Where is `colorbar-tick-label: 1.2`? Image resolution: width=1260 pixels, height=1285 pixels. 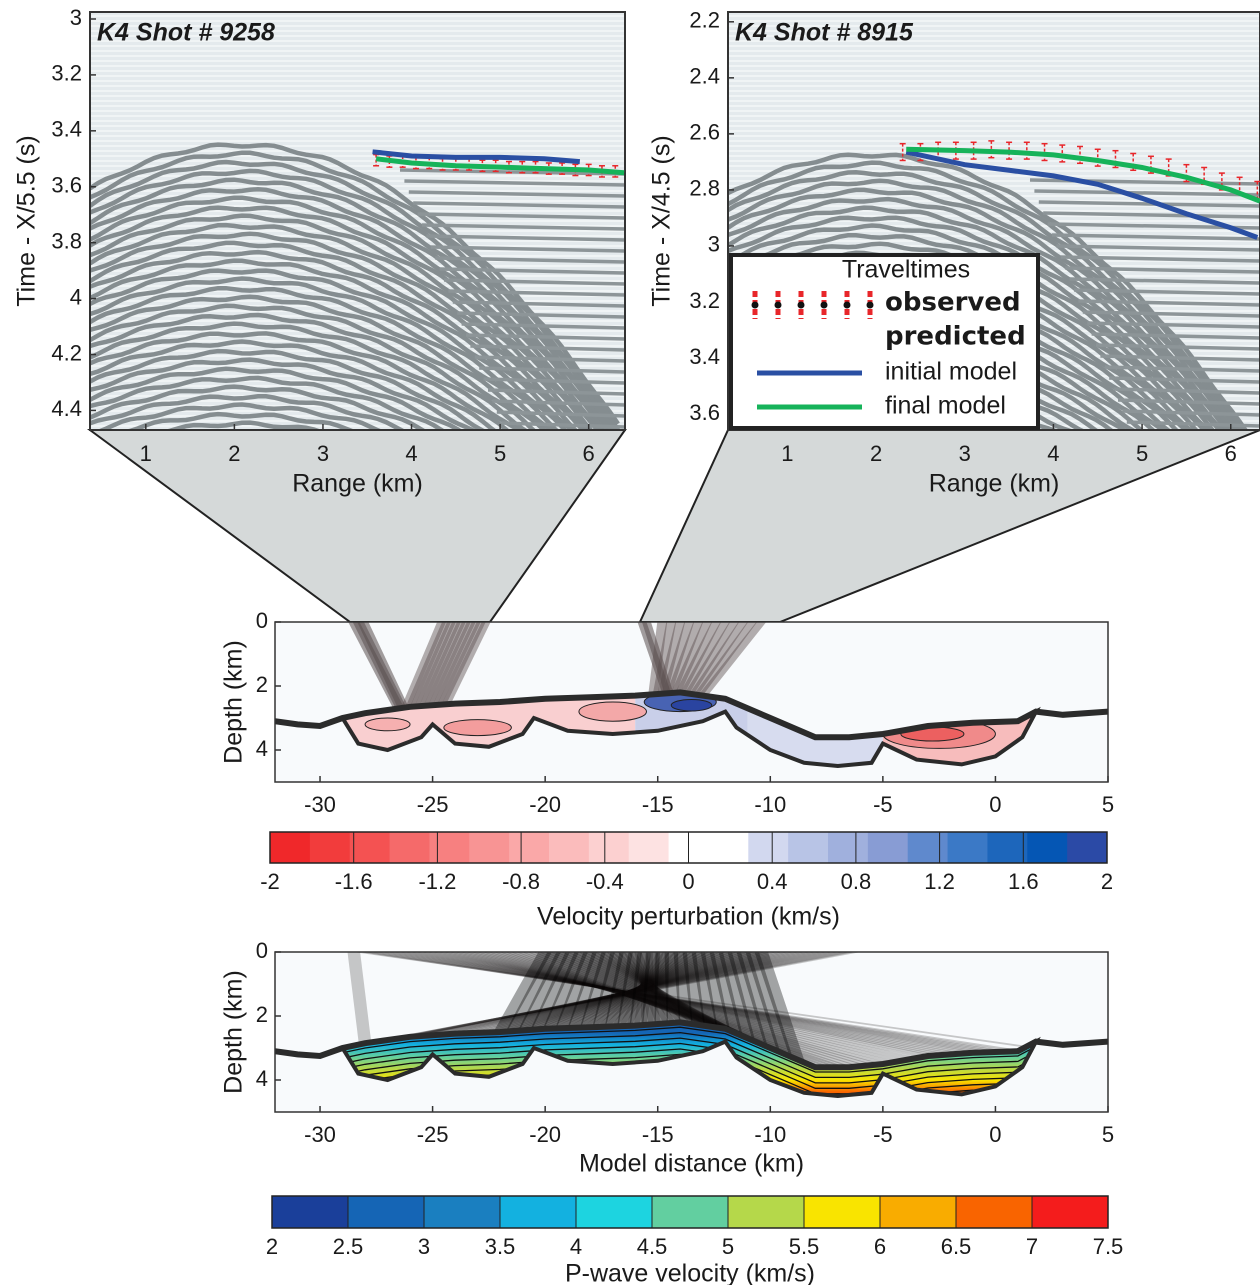 colorbar-tick-label: 1.2 is located at coordinates (939, 881).